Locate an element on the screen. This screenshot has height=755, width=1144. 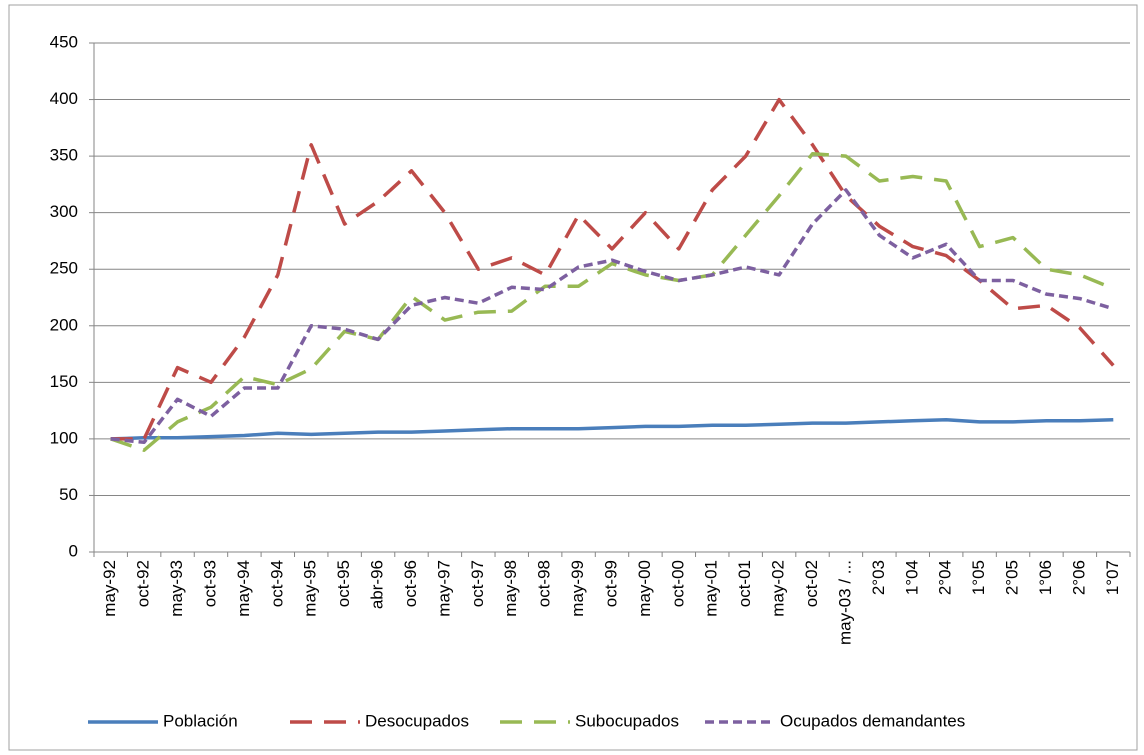
x-tick-label: may-00 is located at coordinates (644, 588).